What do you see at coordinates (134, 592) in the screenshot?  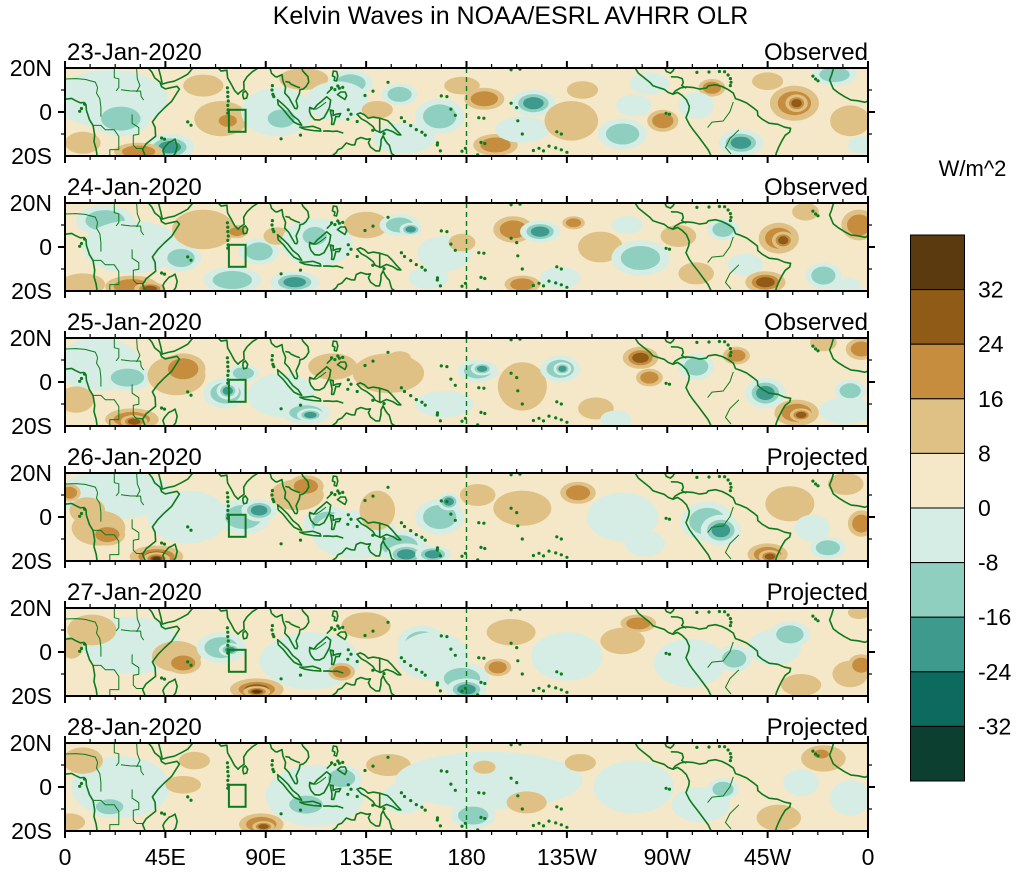 I see `panel-date-label: 27-Jan-2020` at bounding box center [134, 592].